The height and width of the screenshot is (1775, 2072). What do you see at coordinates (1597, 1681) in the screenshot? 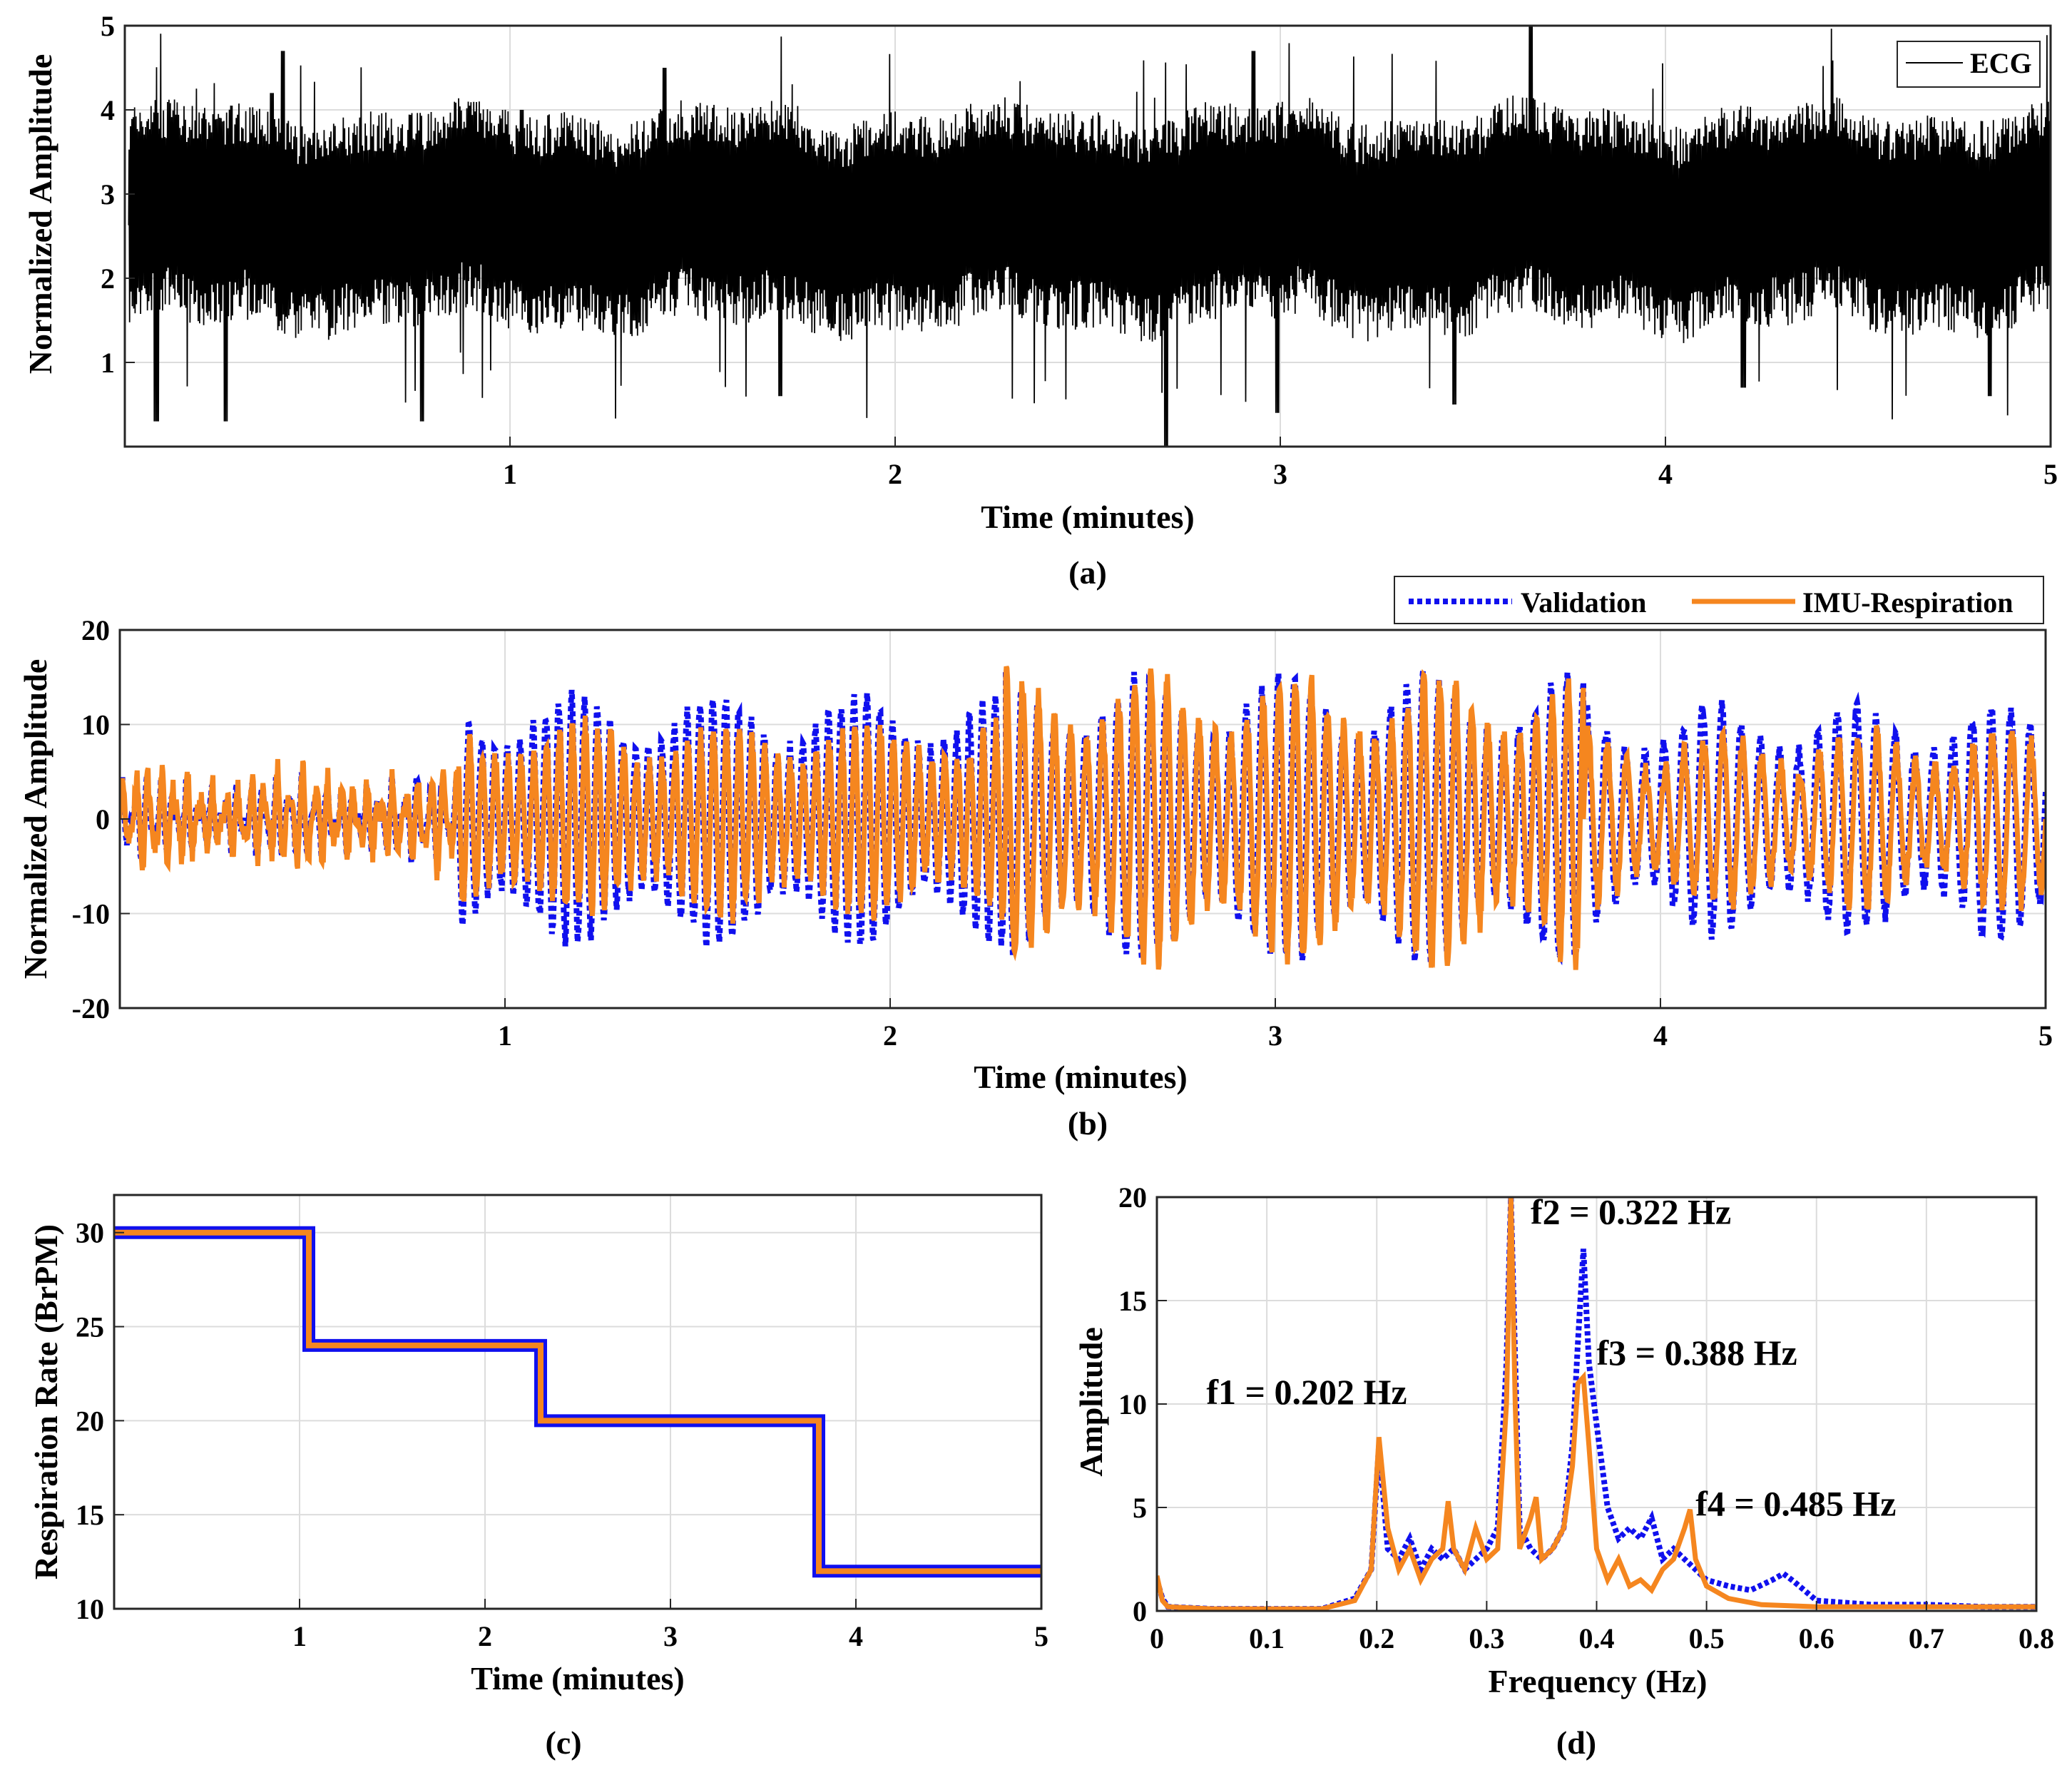
I see `panel-d-xlabel: Frequency (Hz)` at bounding box center [1597, 1681].